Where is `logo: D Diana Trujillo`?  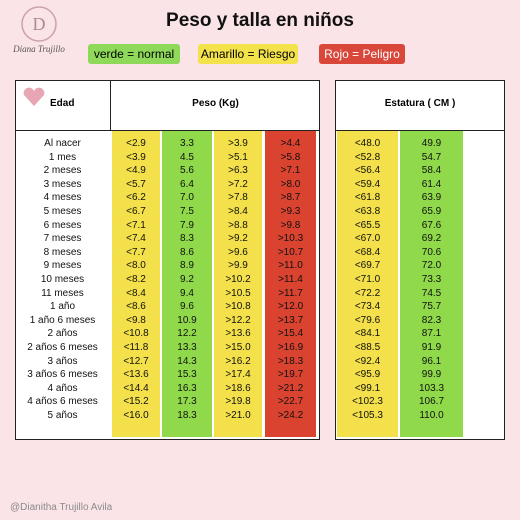 logo: D Diana Trujillo is located at coordinates (39, 34).